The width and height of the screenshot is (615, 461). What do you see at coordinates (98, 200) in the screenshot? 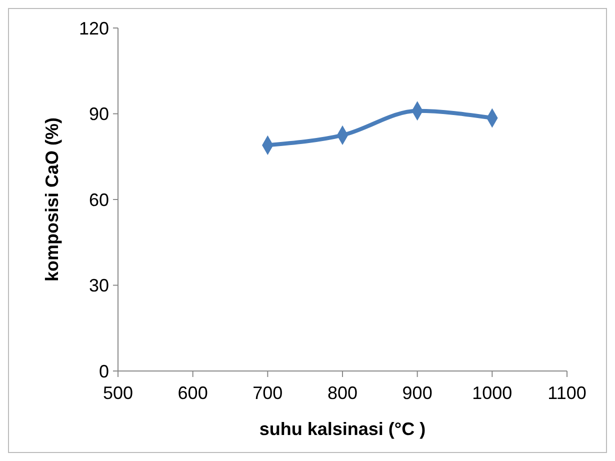
I see `y-tick-label: 60` at bounding box center [98, 200].